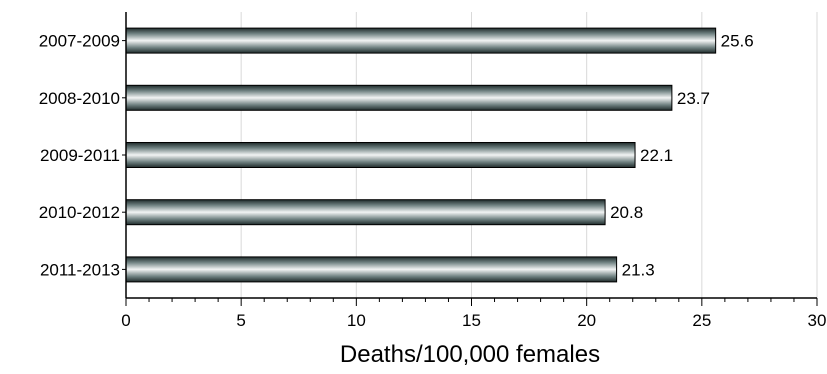  I want to click on x-tick-label-30: 30, so click(817, 320).